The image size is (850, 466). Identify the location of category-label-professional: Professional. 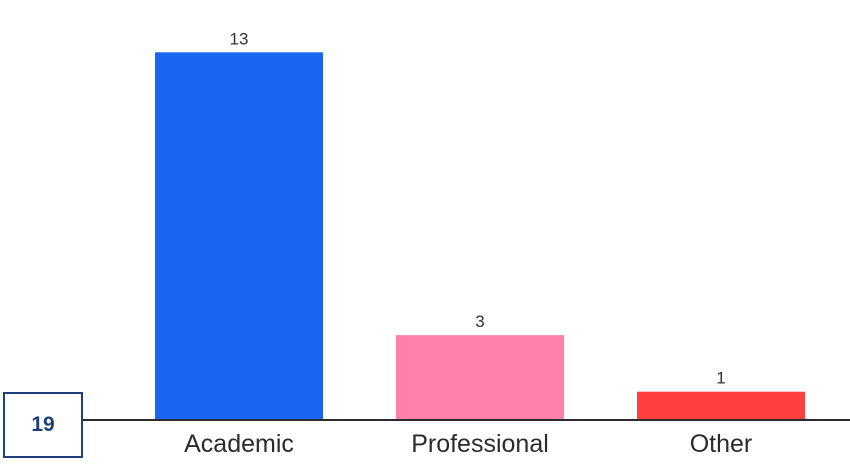
(480, 444).